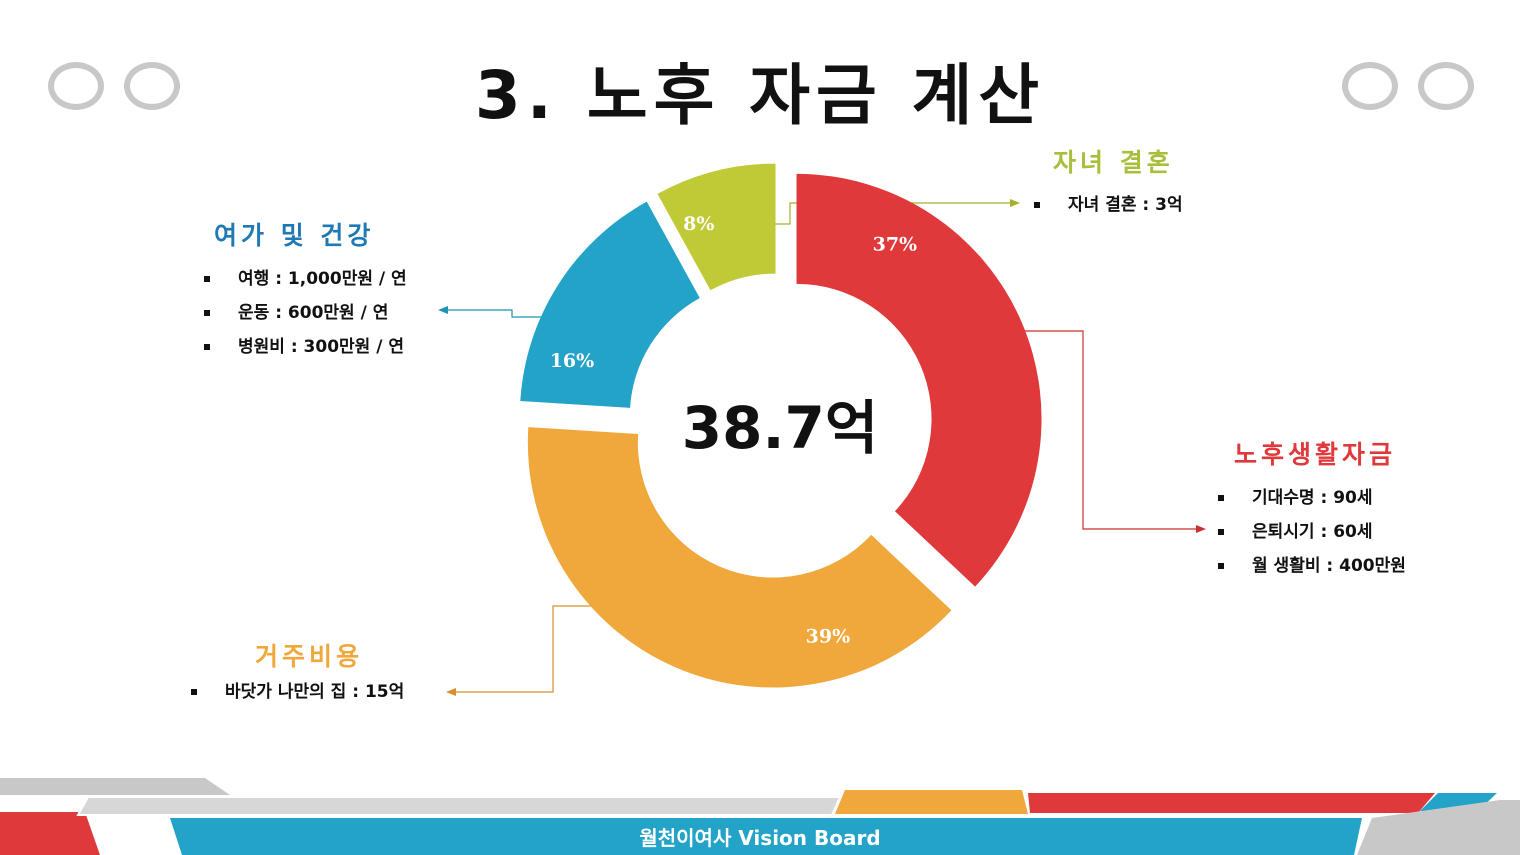 The width and height of the screenshot is (1520, 855). What do you see at coordinates (610, 304) in the screenshot?
I see `donut-slice-leisure` at bounding box center [610, 304].